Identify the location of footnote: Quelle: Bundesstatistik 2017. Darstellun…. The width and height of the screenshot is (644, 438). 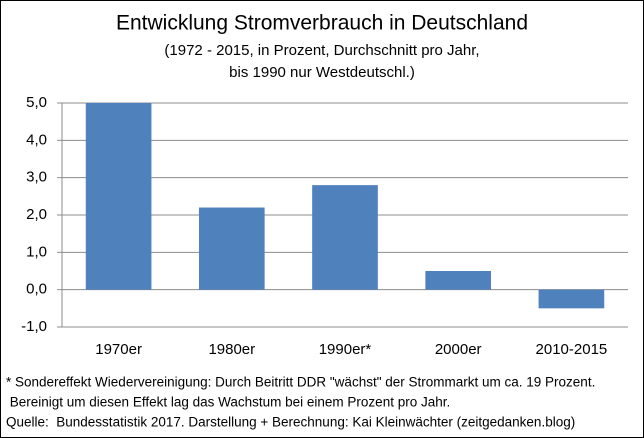
(290, 422).